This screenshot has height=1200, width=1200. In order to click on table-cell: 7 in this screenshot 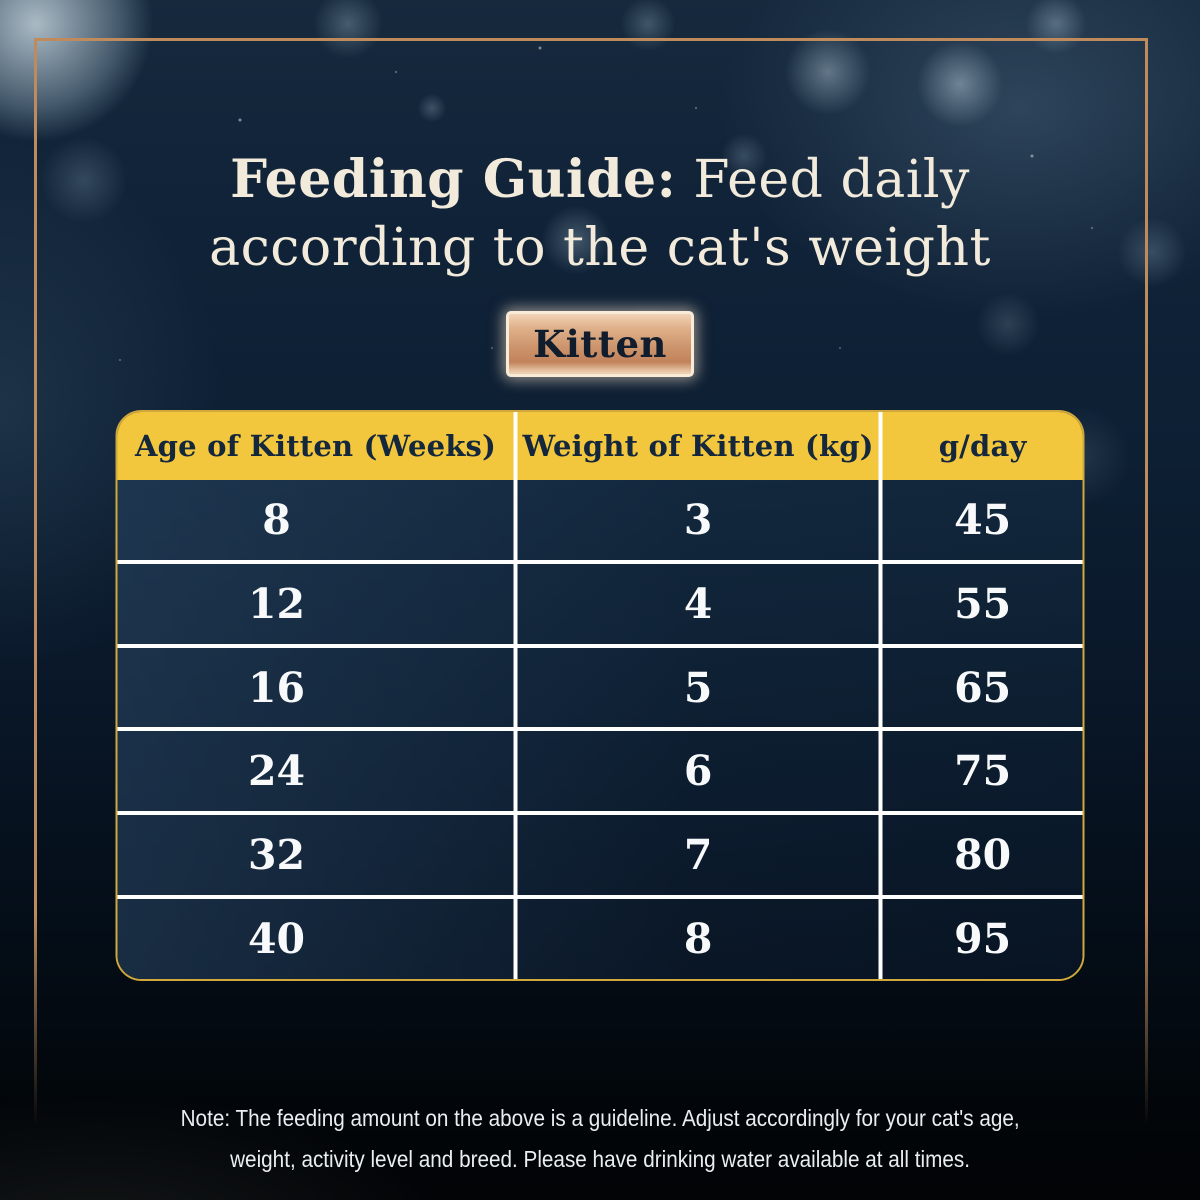, I will do `click(700, 855)`.